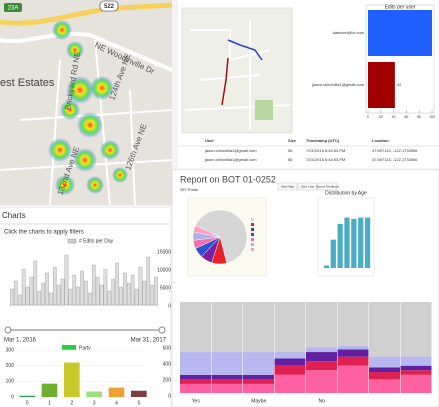 This screenshot has height=407, width=439. What do you see at coordinates (71, 403) in the screenshot?
I see `x-tick-label: 2` at bounding box center [71, 403].